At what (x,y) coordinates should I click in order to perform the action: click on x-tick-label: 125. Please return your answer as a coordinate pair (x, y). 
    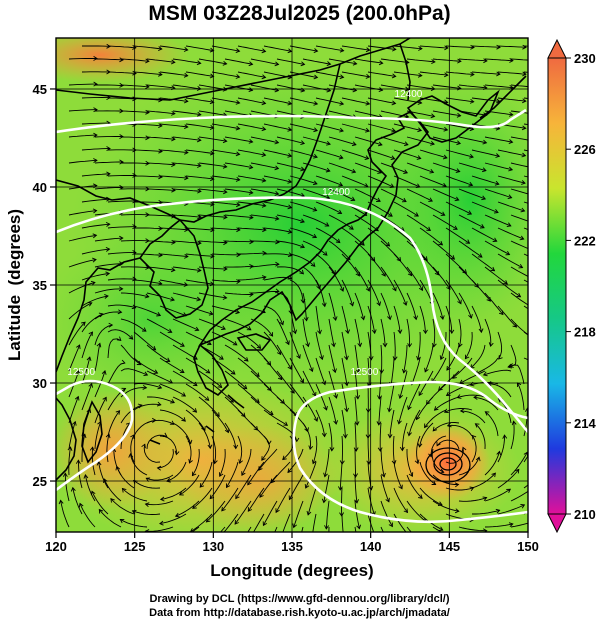
    Looking at the image, I should click on (135, 546).